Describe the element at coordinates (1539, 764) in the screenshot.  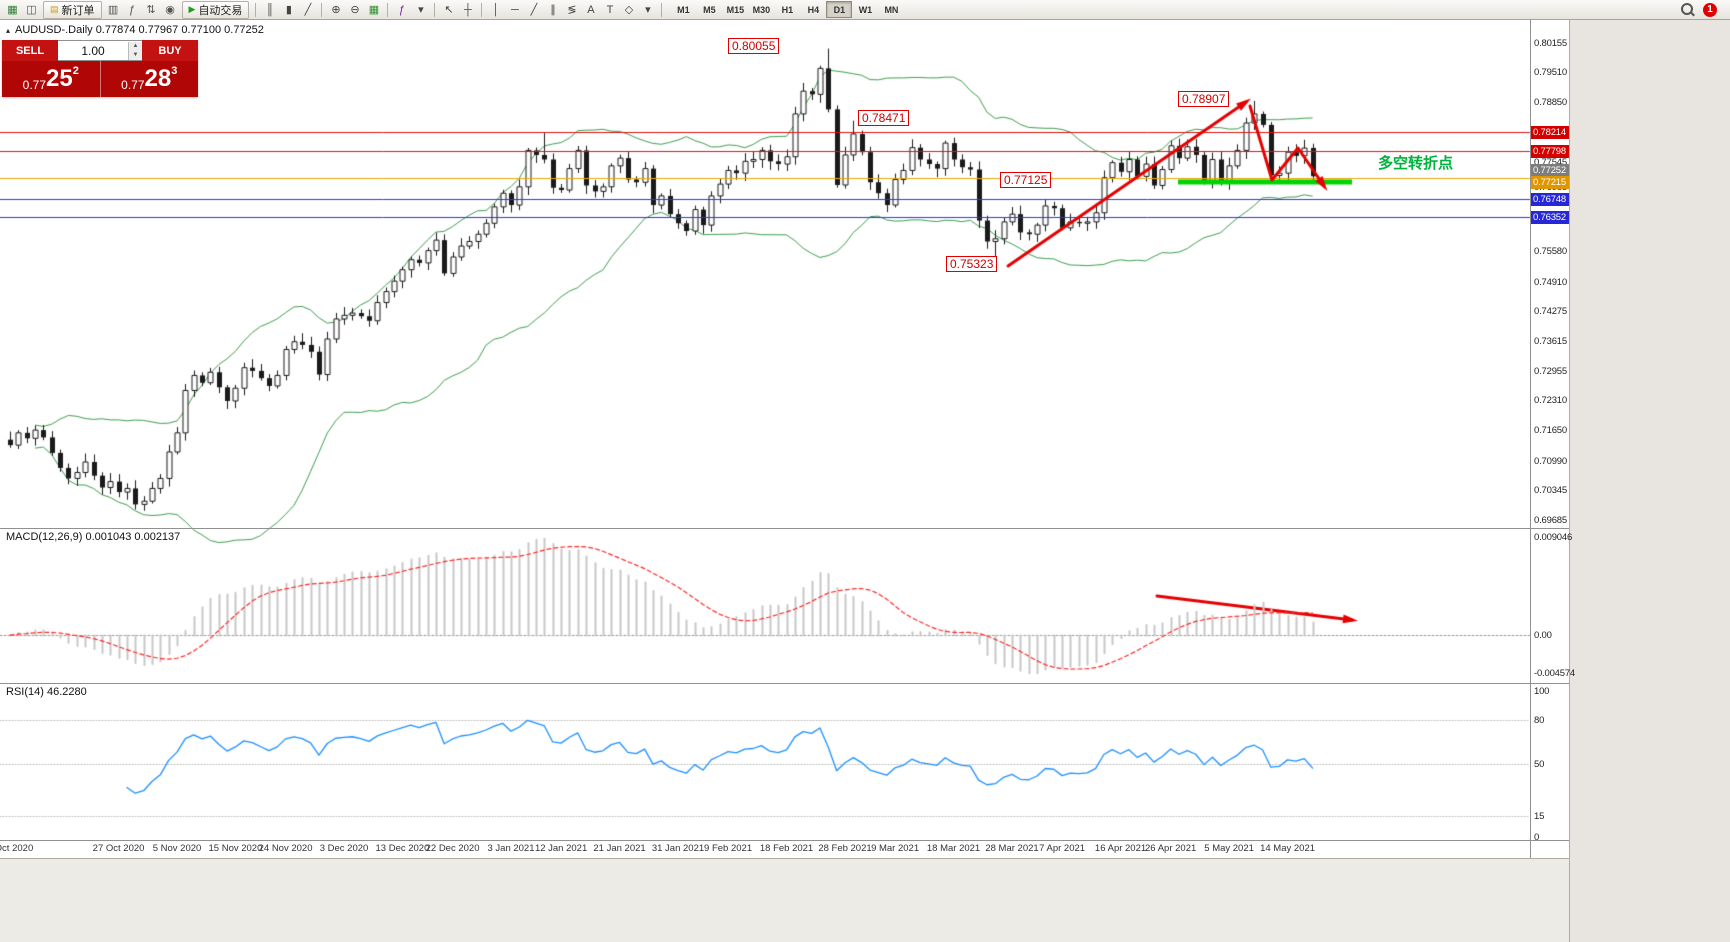
I see `rsi-axis-label: 50` at that location.